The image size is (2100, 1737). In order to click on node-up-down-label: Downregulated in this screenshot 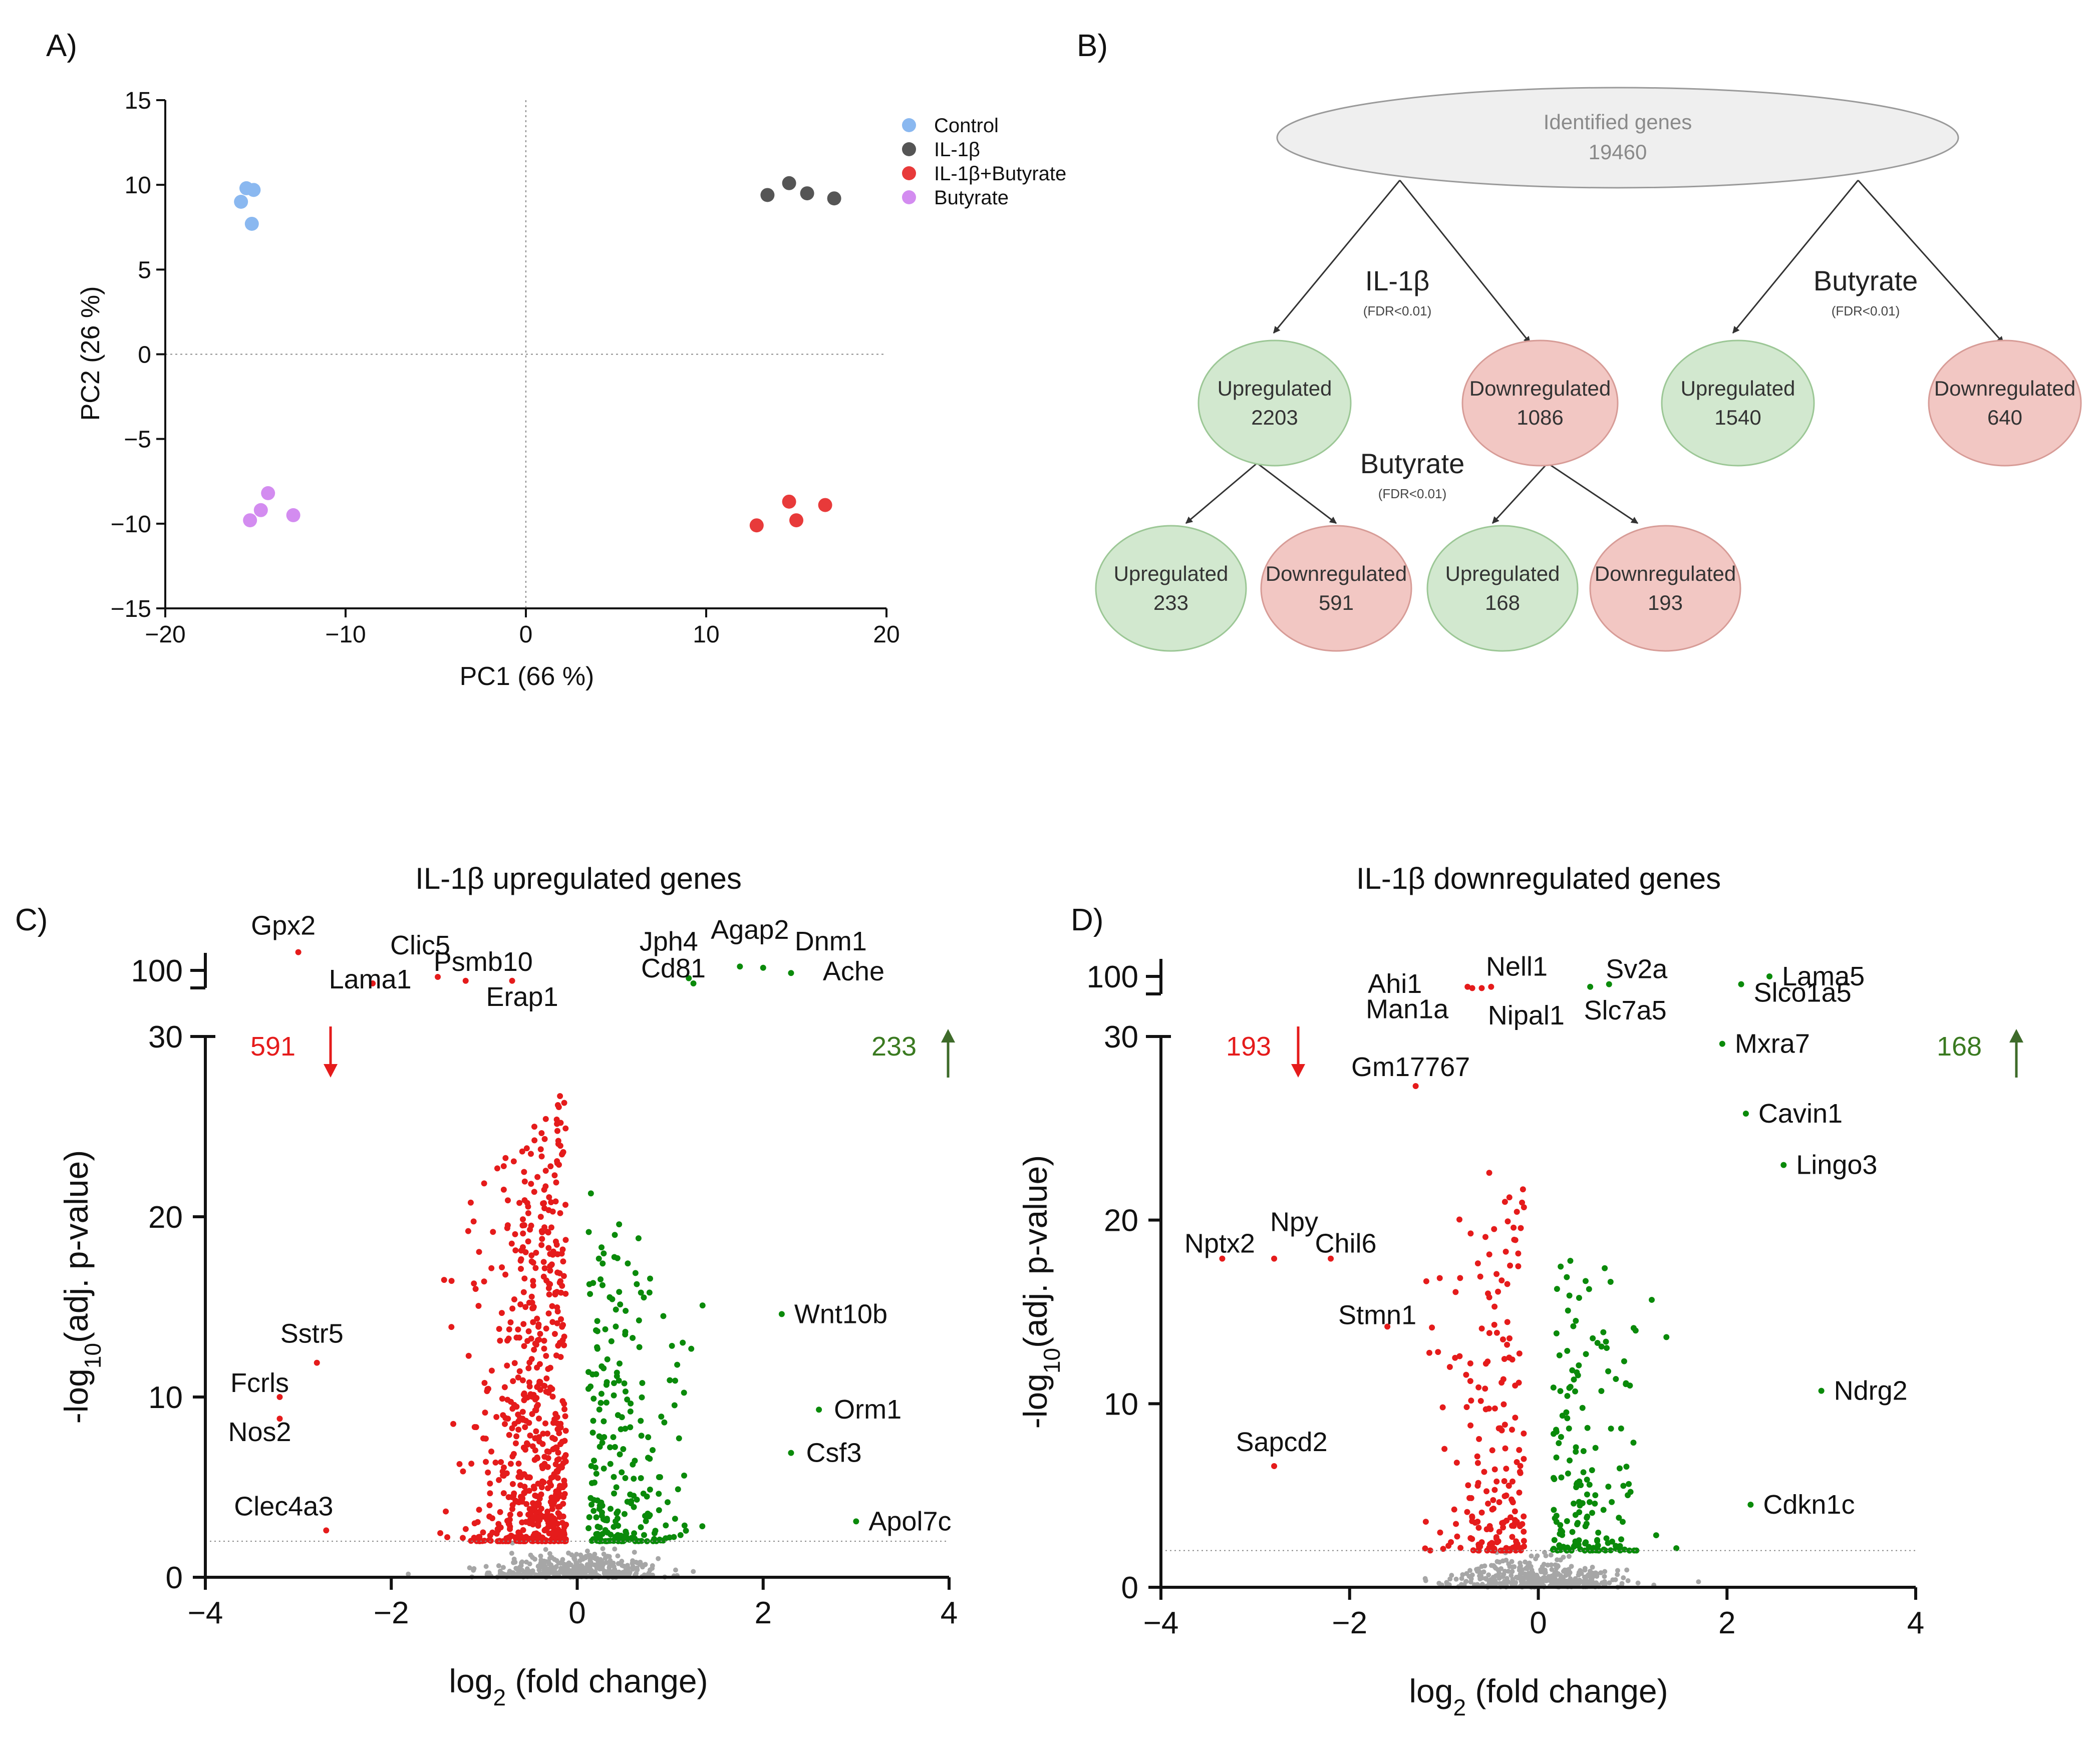, I will do `click(1336, 573)`.